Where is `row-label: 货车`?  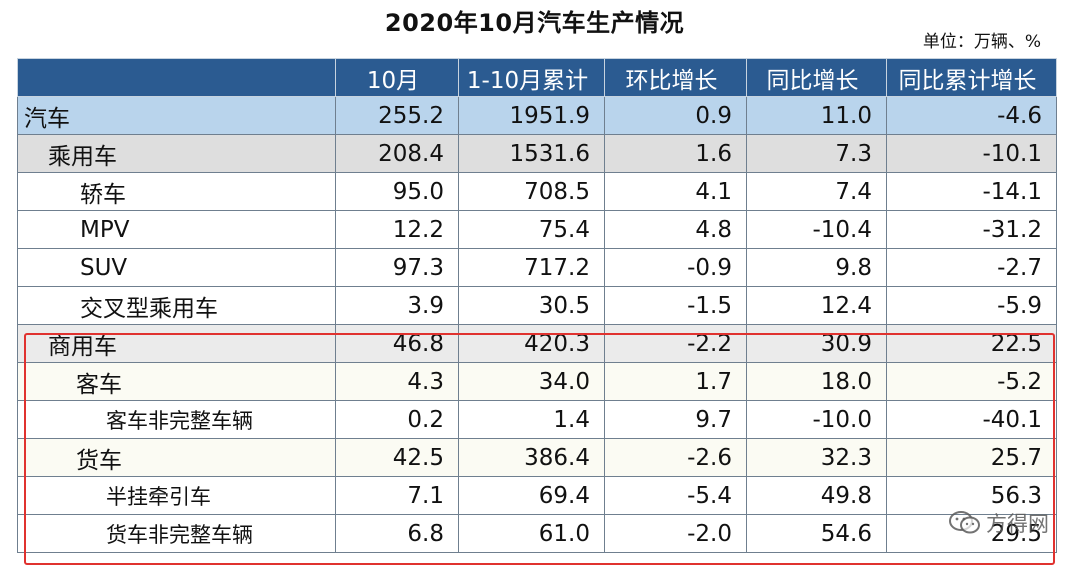
row-label: 货车 is located at coordinates (176, 457).